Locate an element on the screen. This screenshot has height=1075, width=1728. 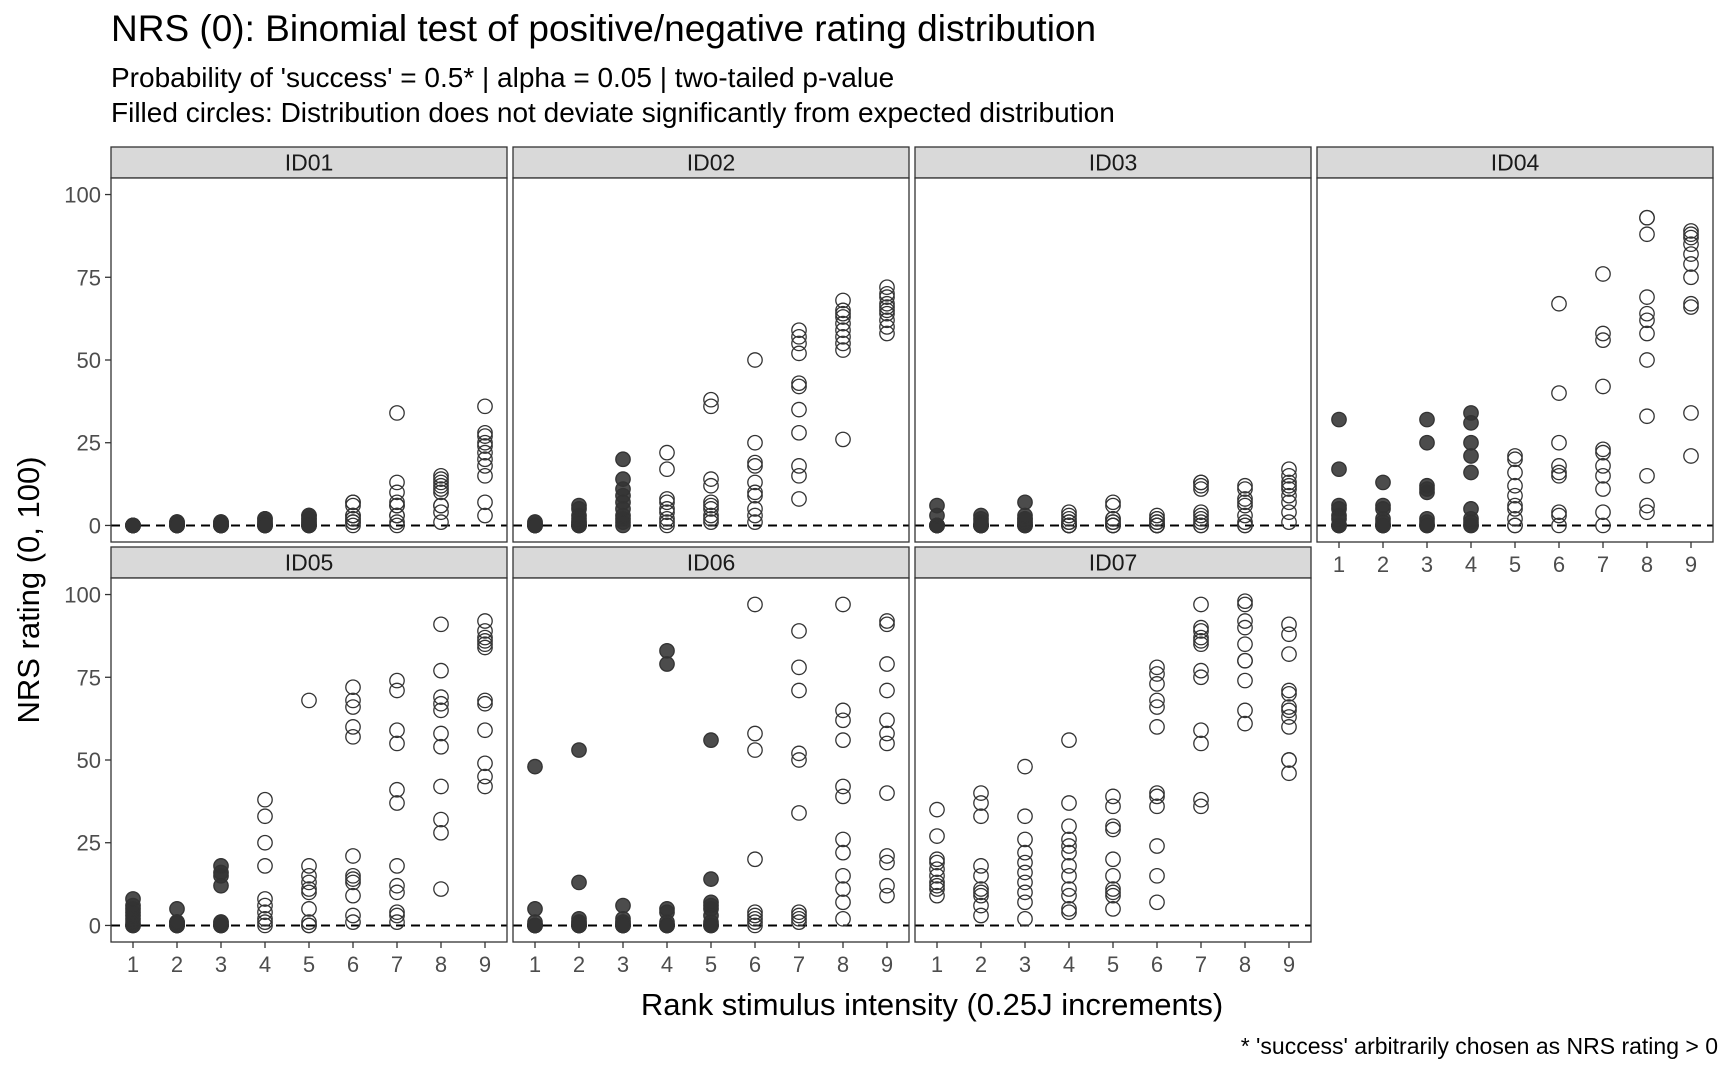
x-tick-label: 5 is located at coordinates (1515, 564).